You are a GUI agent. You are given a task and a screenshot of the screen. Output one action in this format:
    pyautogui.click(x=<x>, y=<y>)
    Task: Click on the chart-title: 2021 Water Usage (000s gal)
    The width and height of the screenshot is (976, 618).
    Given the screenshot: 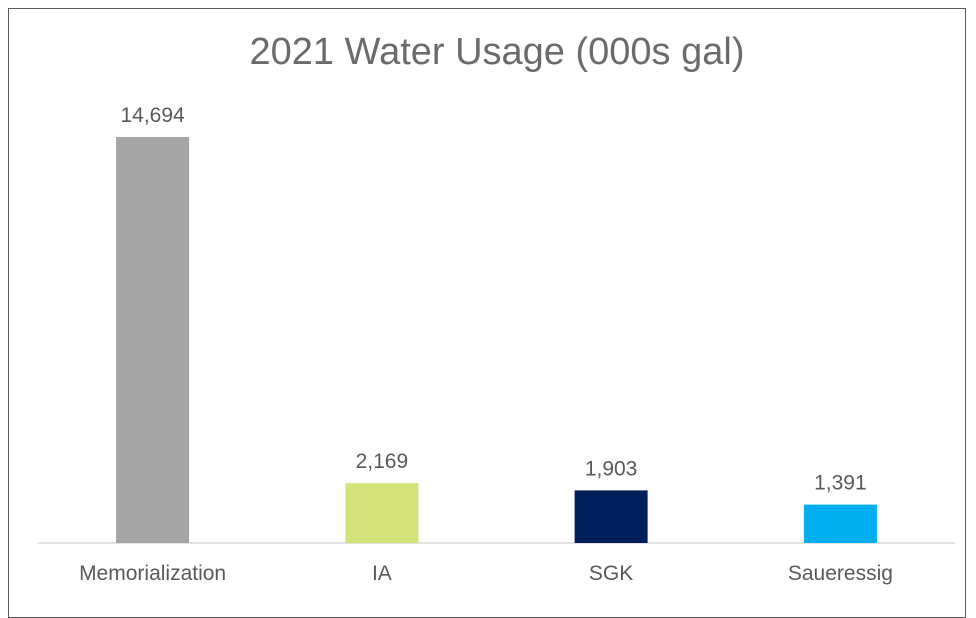 What is the action you would take?
    pyautogui.click(x=497, y=52)
    